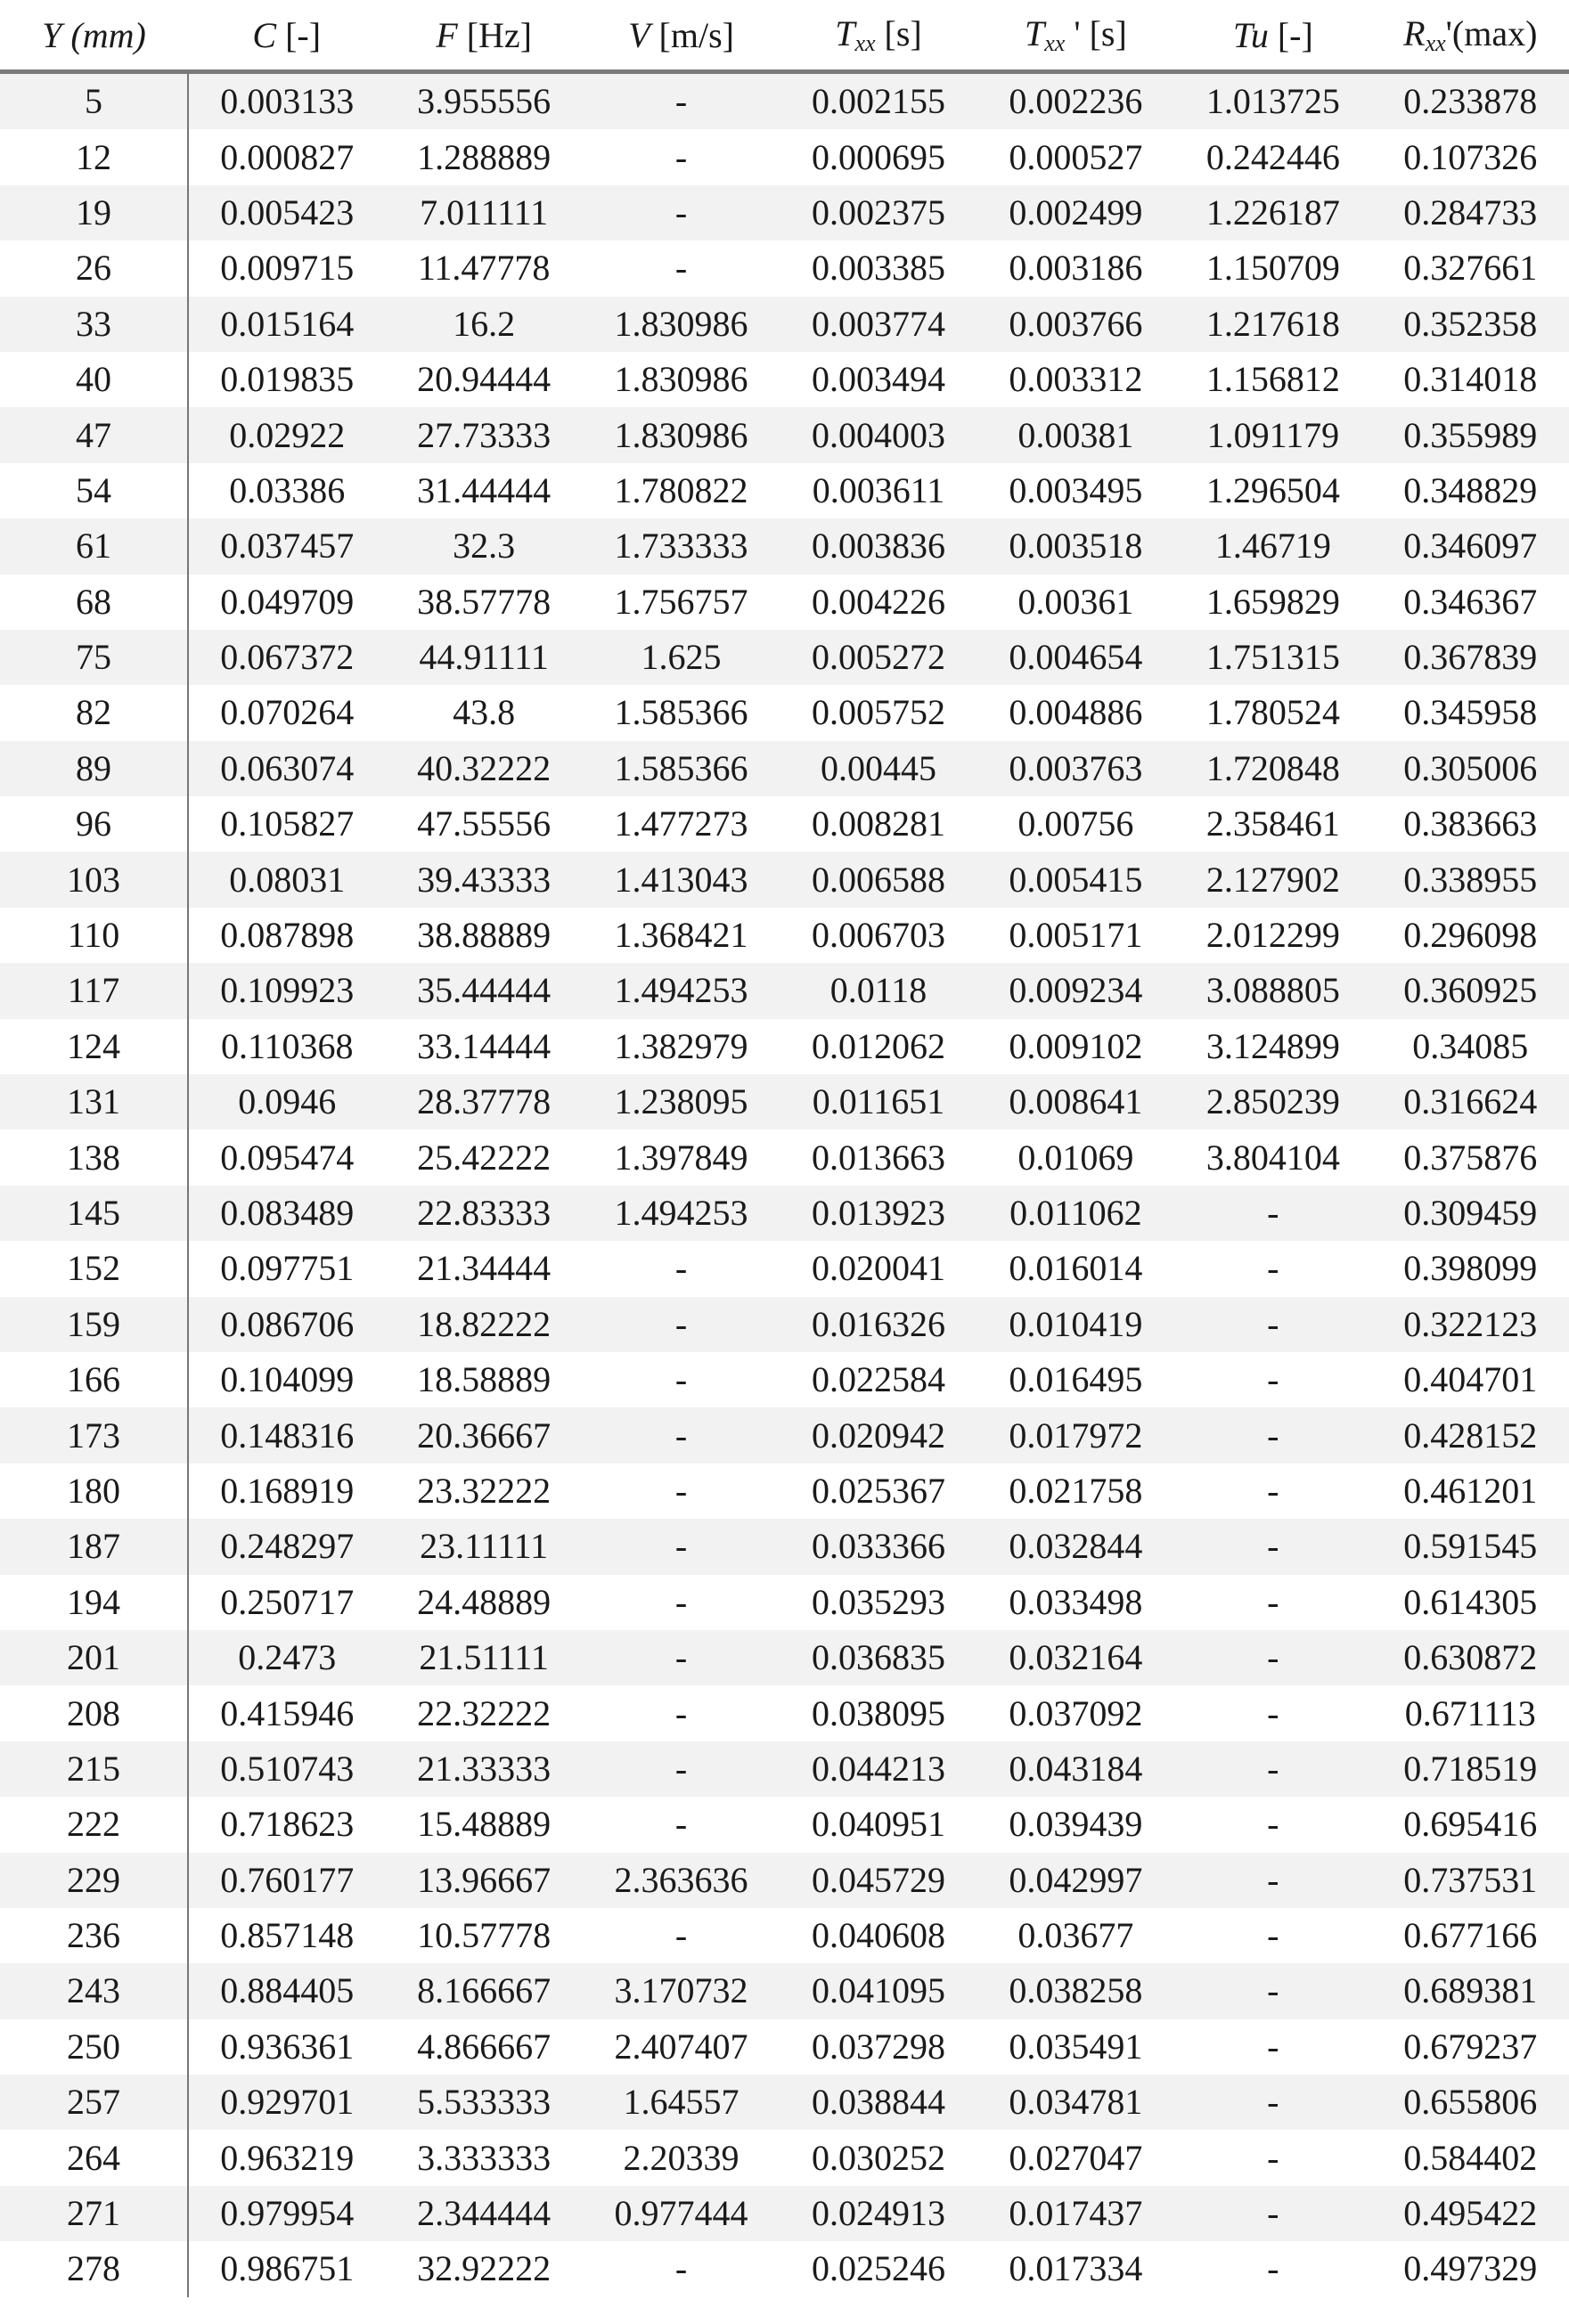 The width and height of the screenshot is (1569, 2324). I want to click on cell-txx: 0.035293, so click(878, 1601).